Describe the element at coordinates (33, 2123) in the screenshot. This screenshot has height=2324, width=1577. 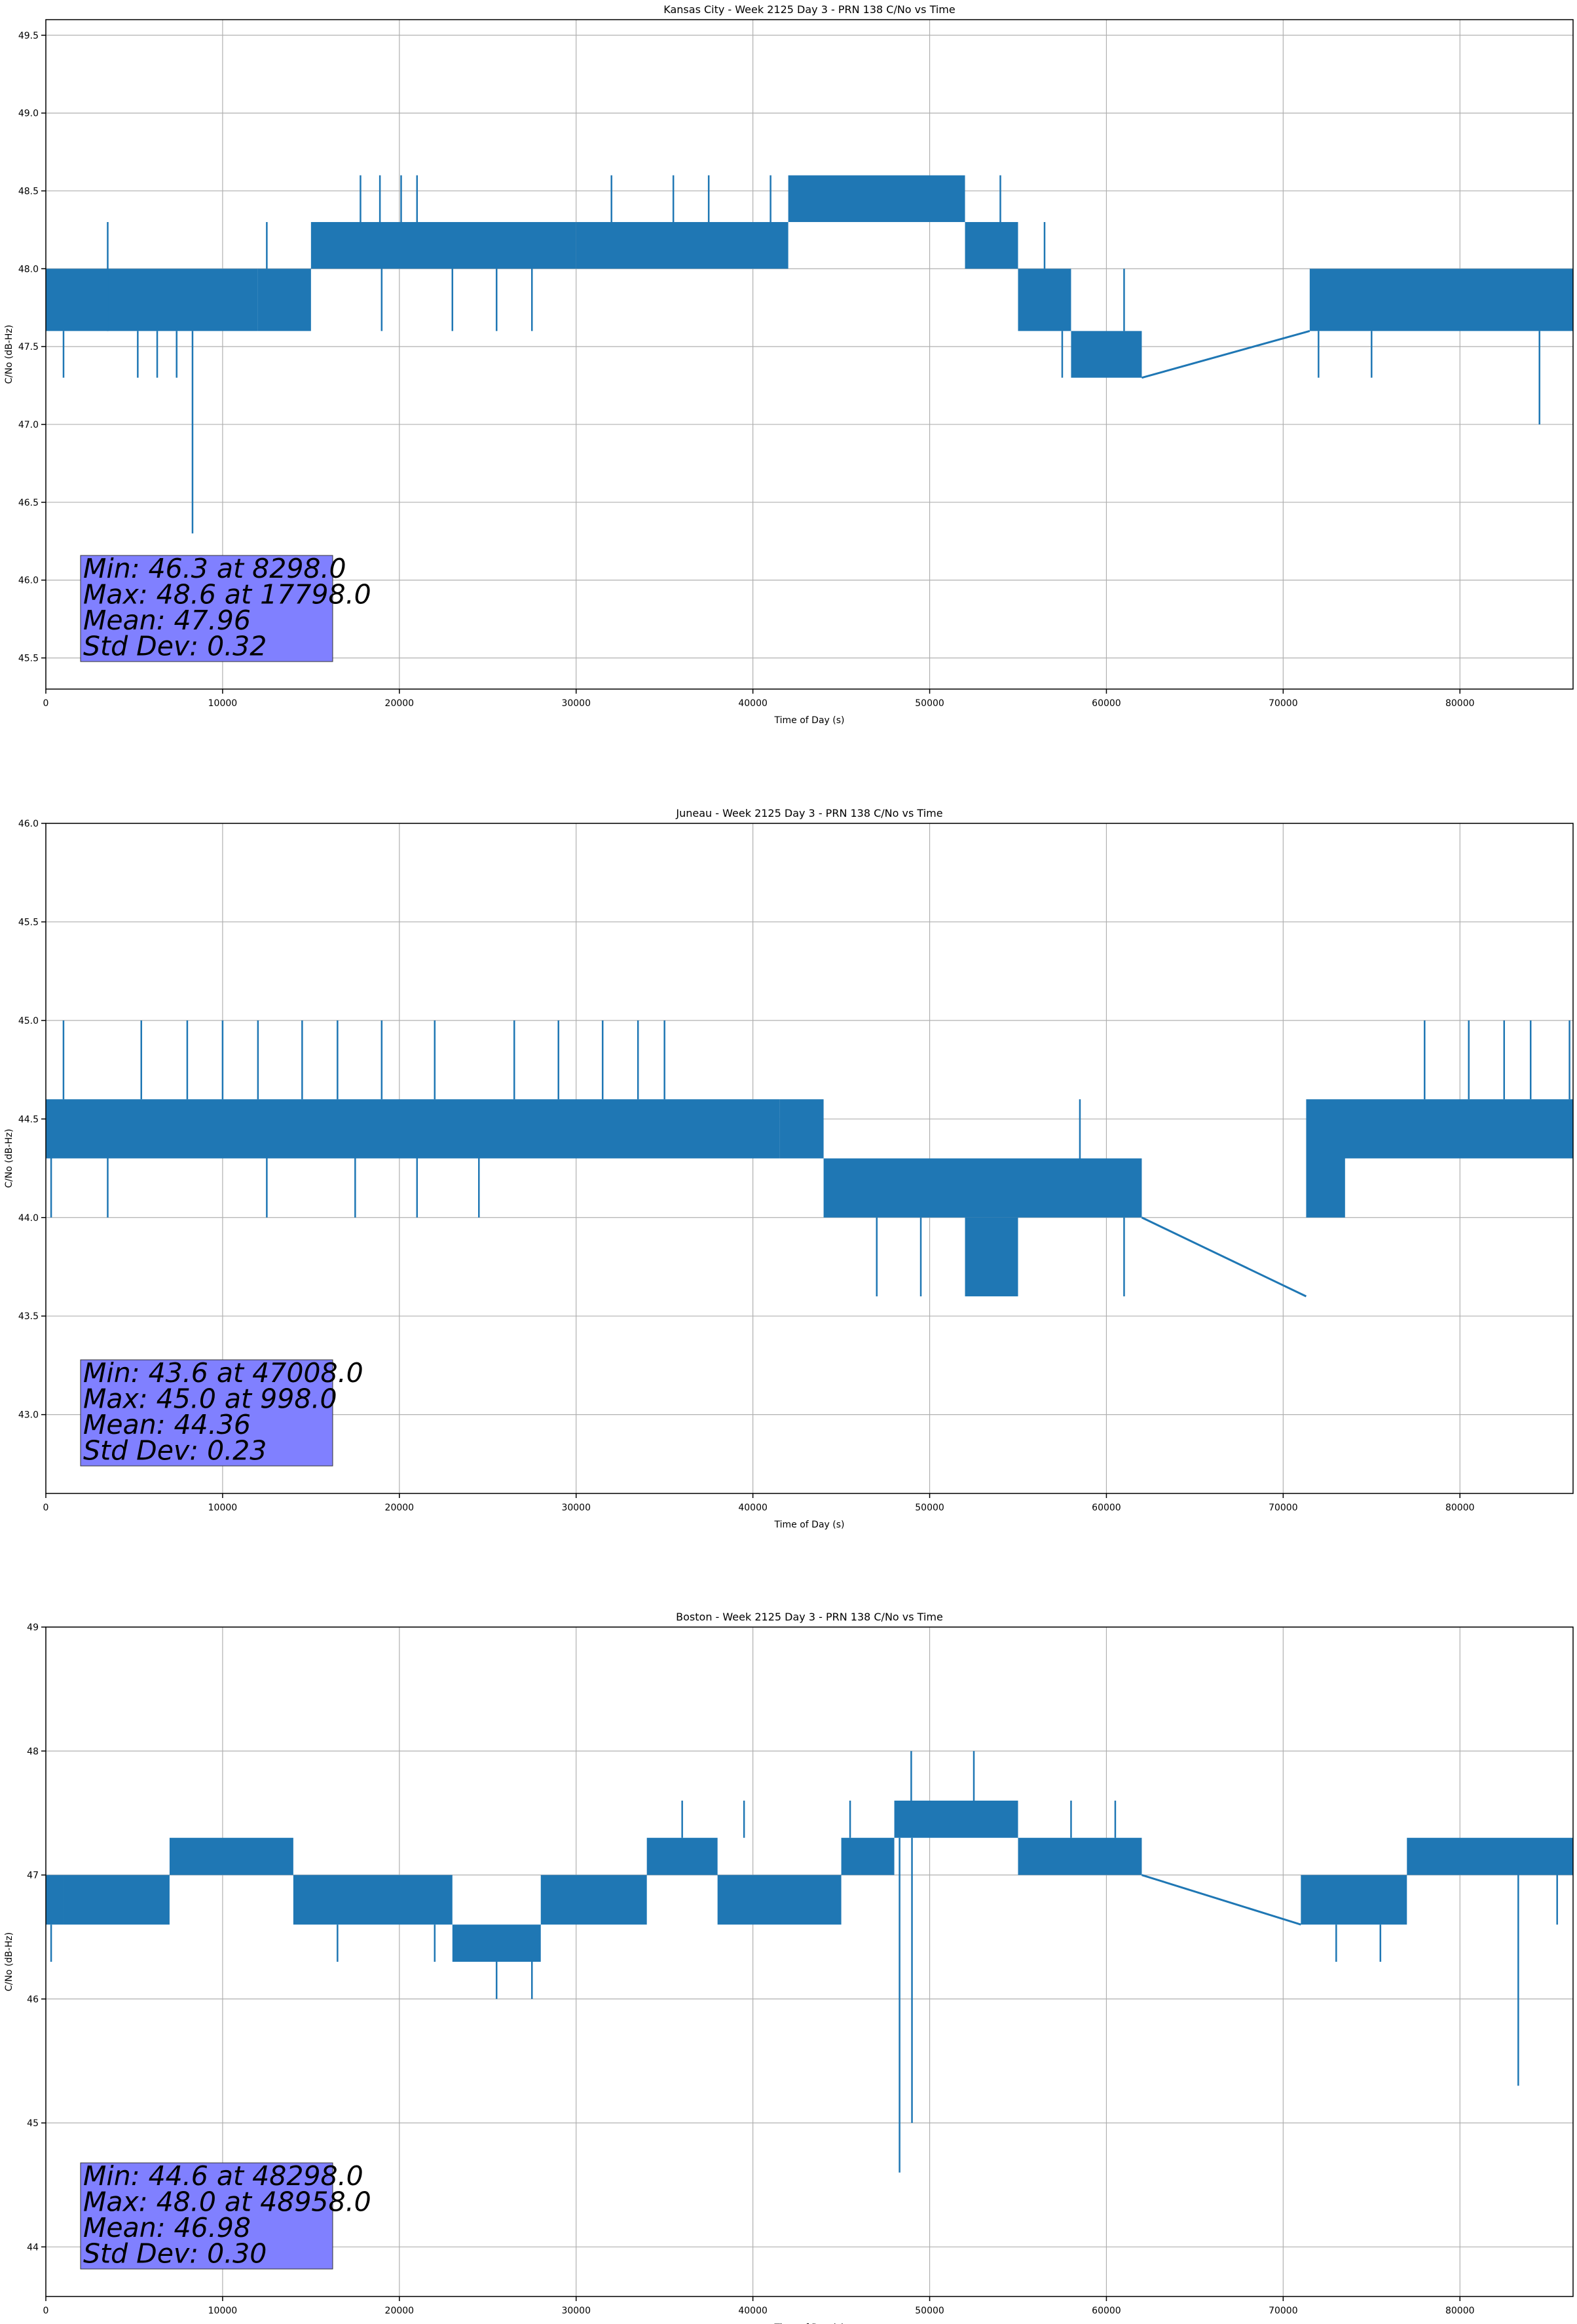
I see `y-tick-label: 45` at that location.